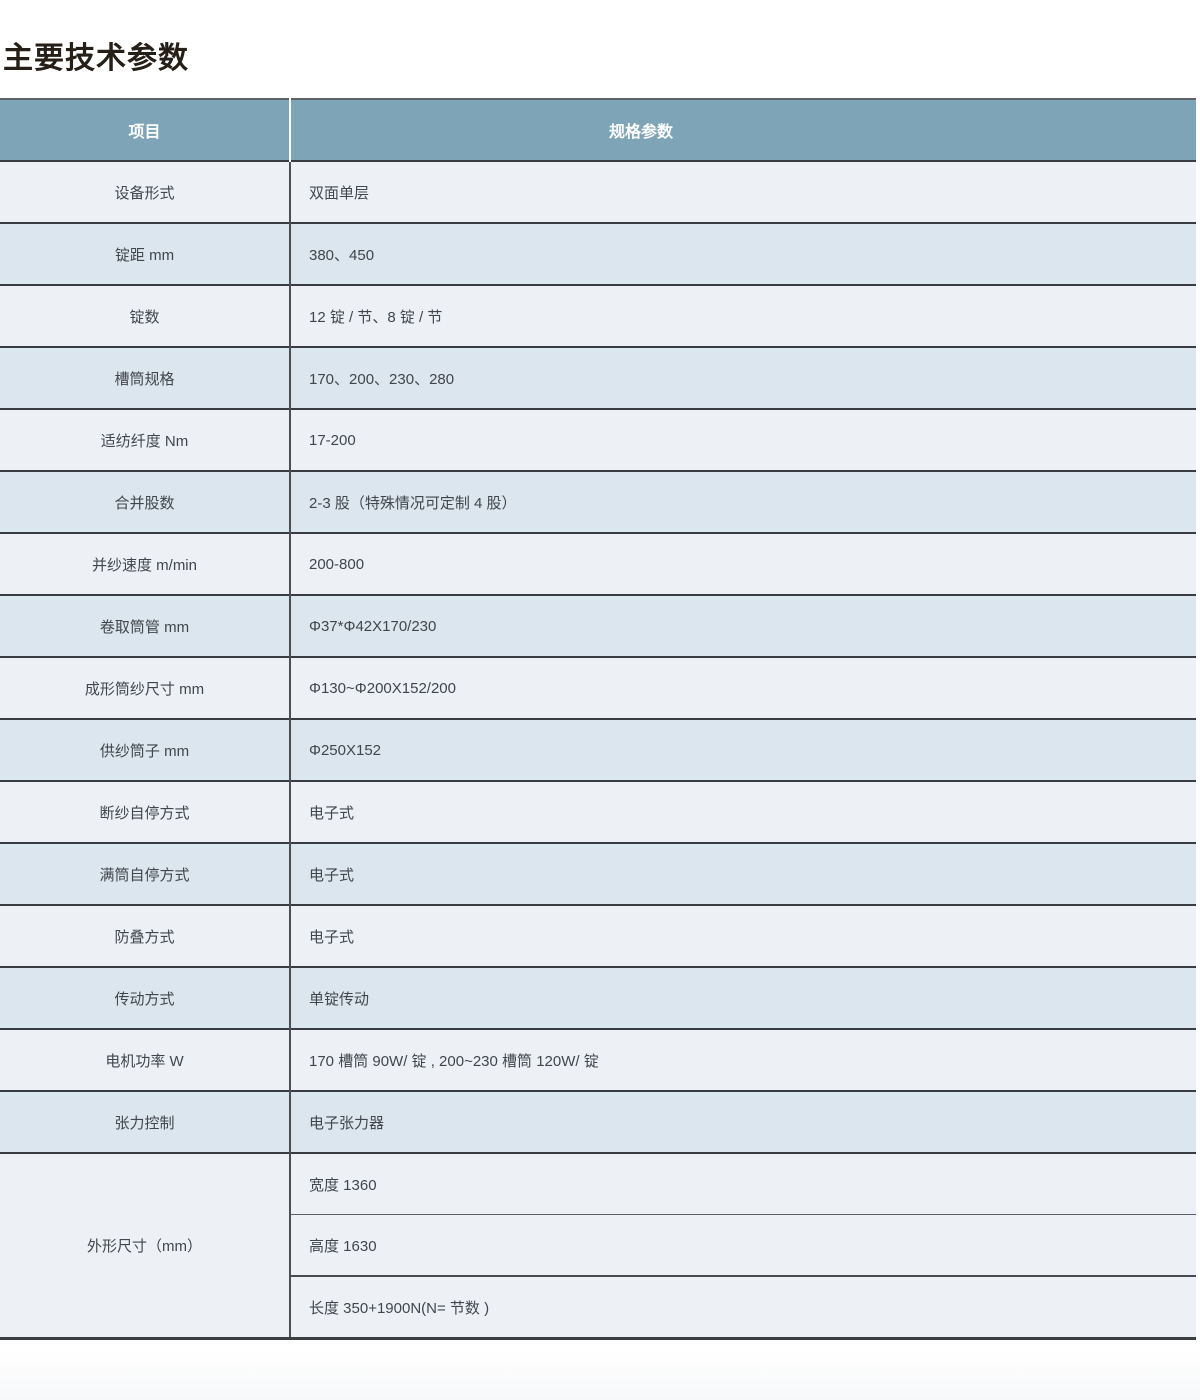  Describe the element at coordinates (145, 377) in the screenshot. I see `item-cell: 槽筒规格` at that location.